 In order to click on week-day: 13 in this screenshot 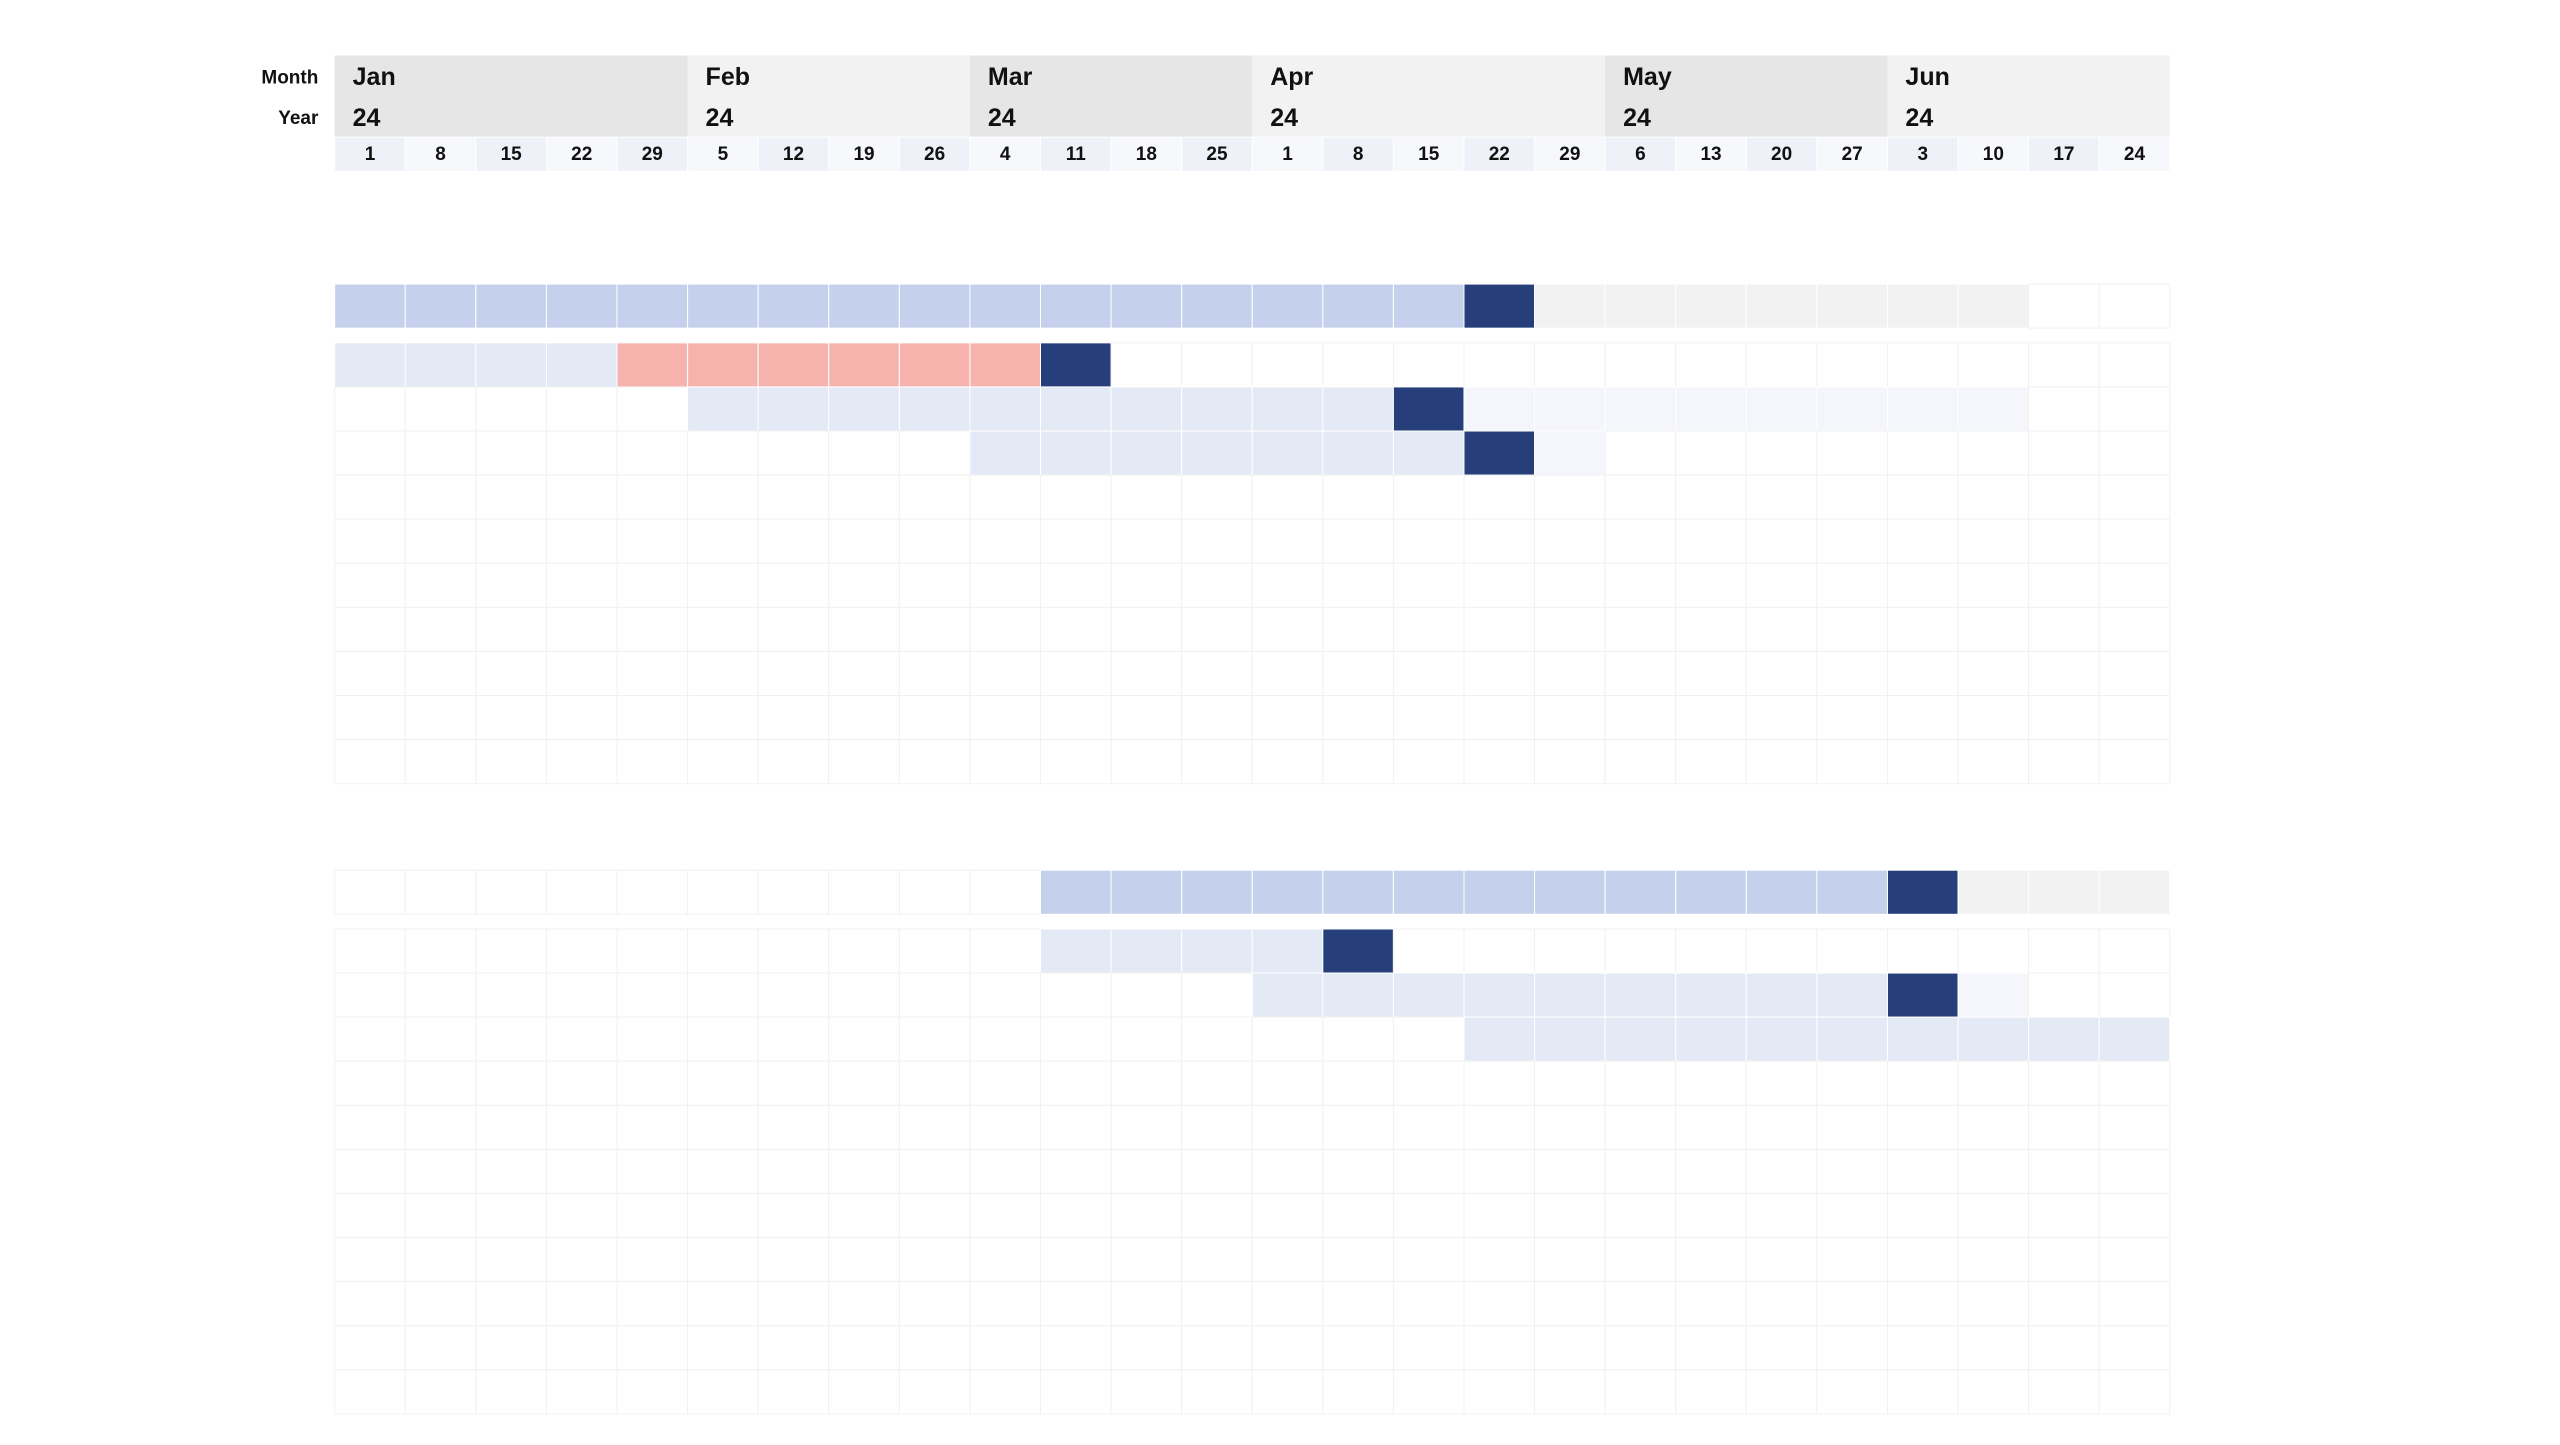, I will do `click(1710, 154)`.